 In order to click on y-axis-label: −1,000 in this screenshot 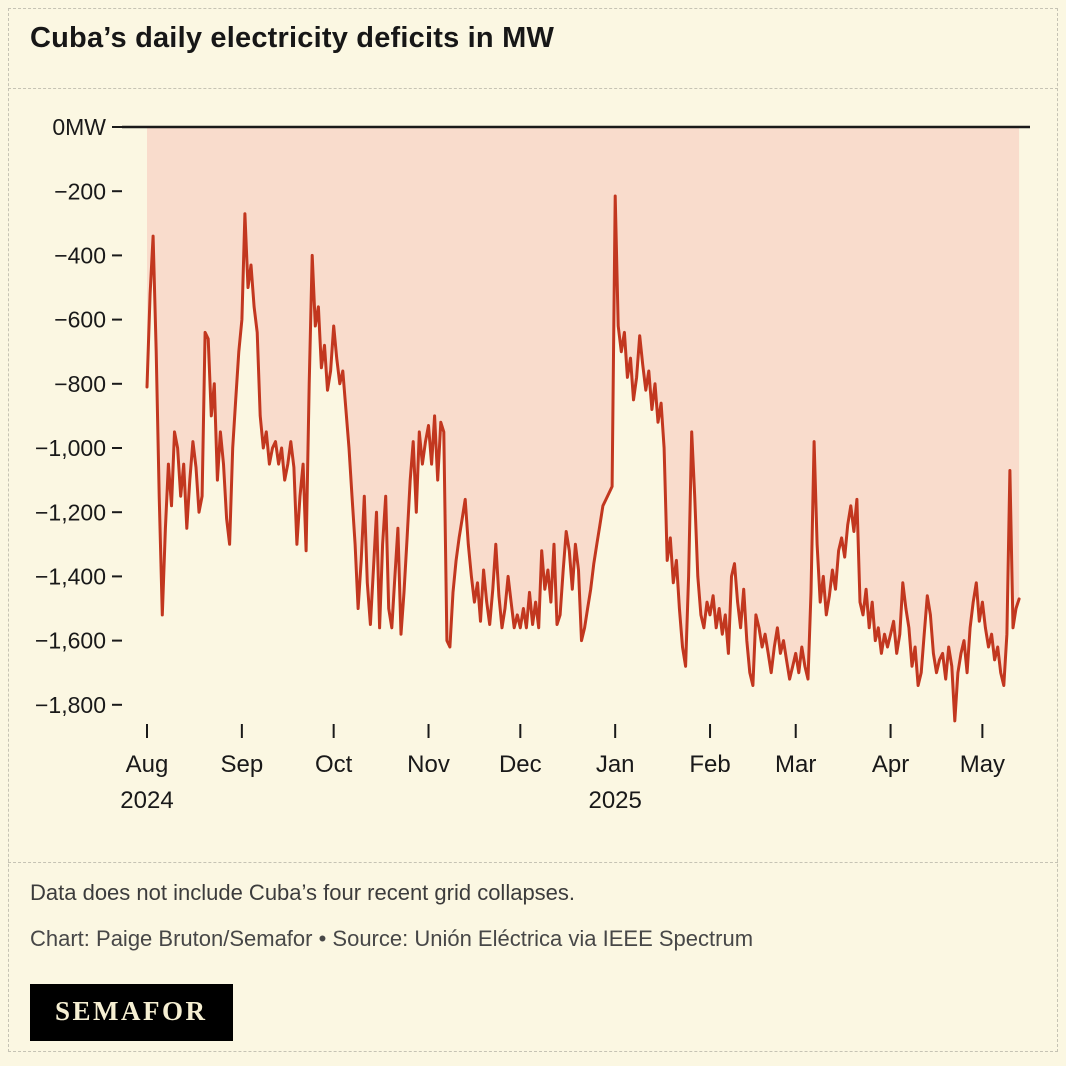, I will do `click(70, 448)`.